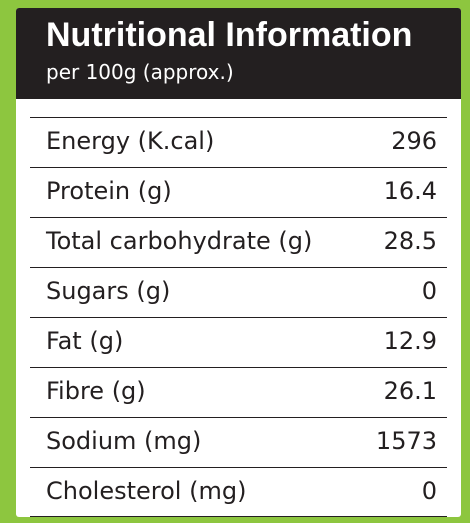 This screenshot has height=523, width=470. What do you see at coordinates (238, 192) in the screenshot?
I see `nutrition-row-protein: Protein (g) 16.4` at bounding box center [238, 192].